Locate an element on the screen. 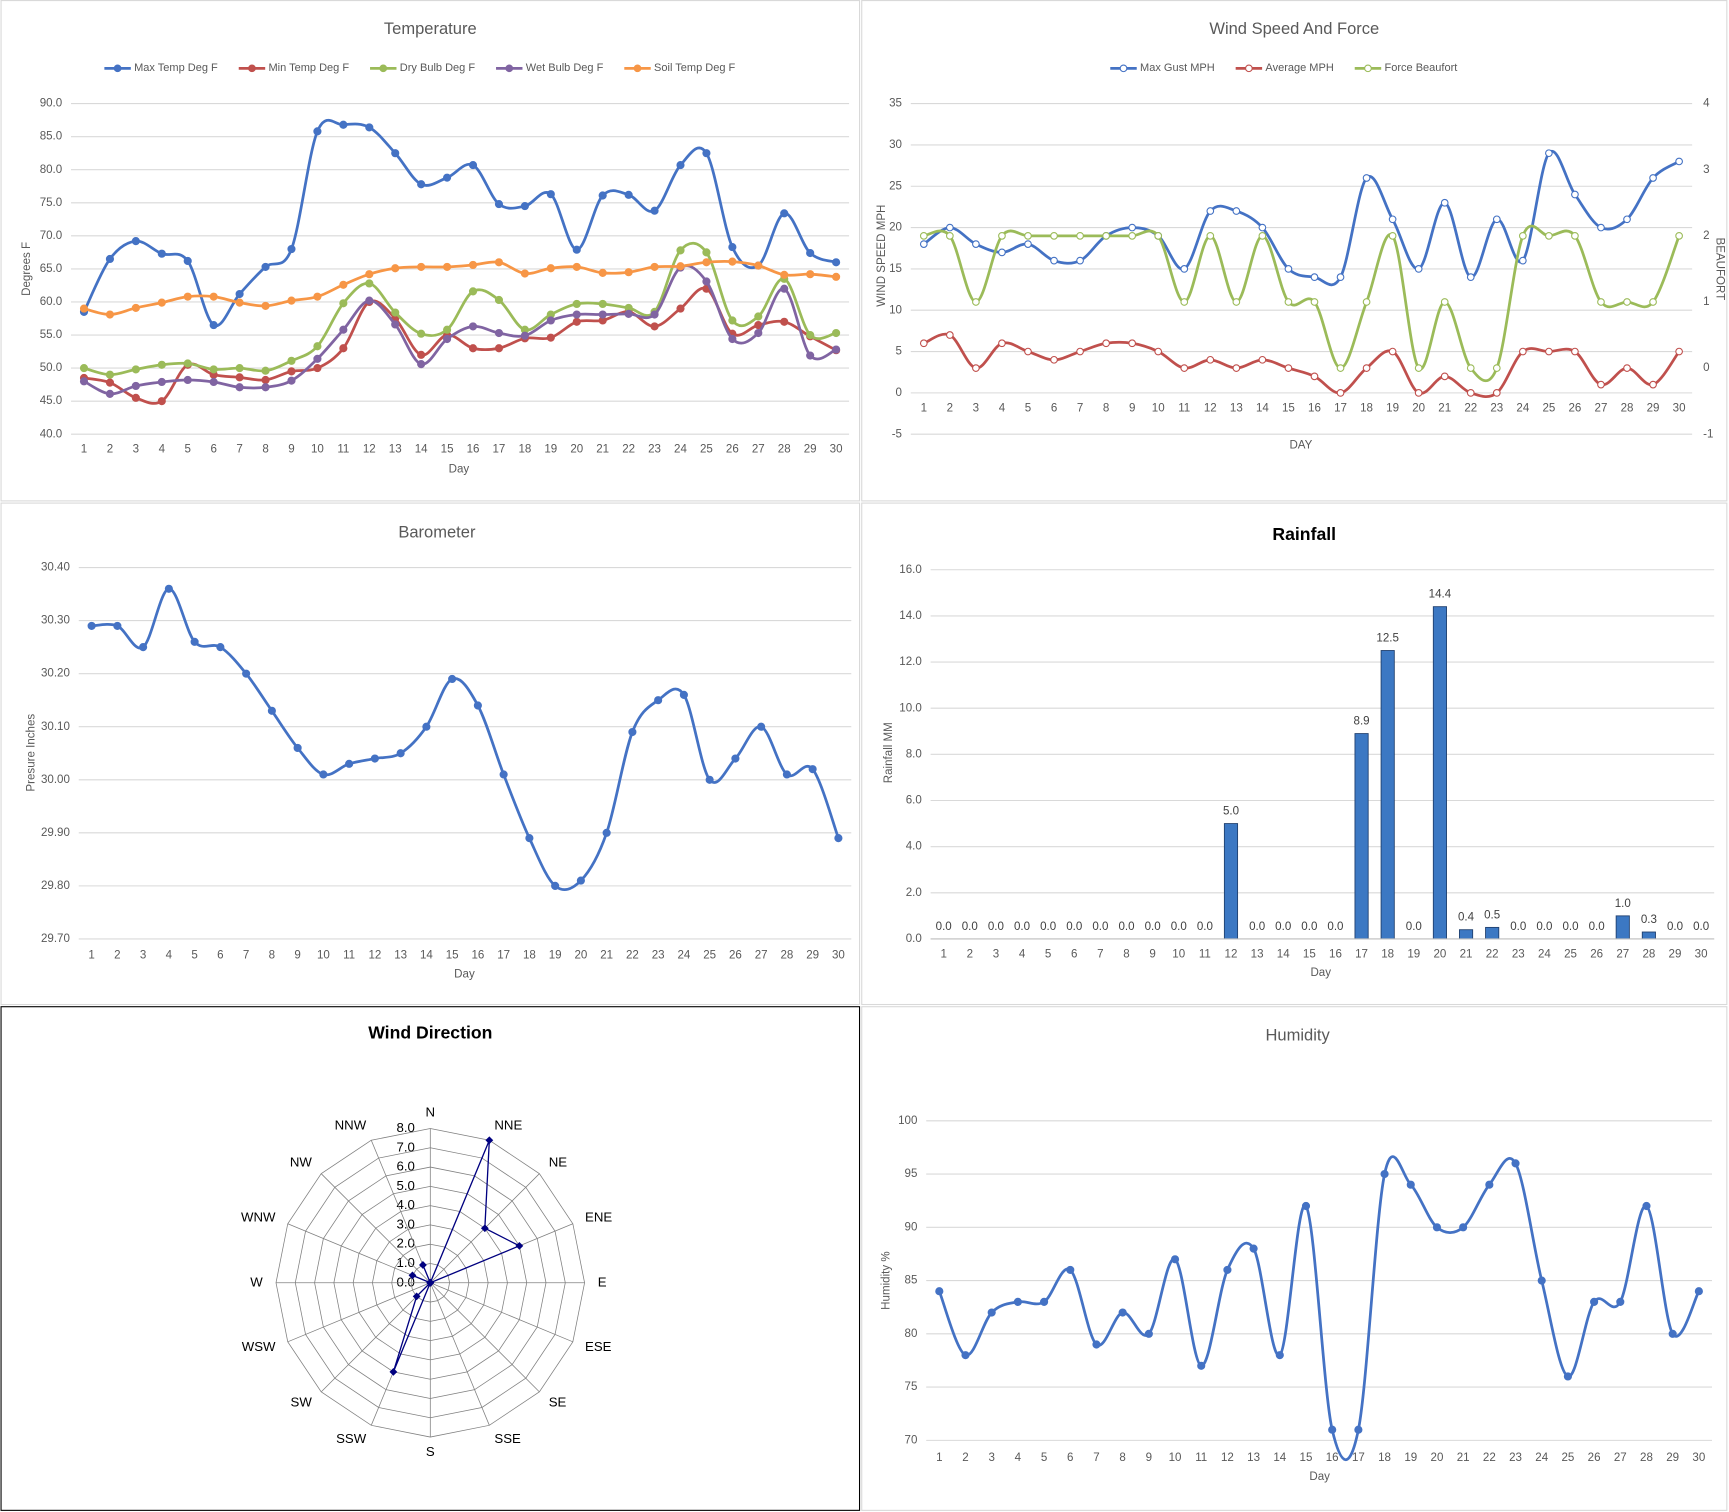 This screenshot has height=1512, width=1729. bar is located at coordinates (1622, 927).